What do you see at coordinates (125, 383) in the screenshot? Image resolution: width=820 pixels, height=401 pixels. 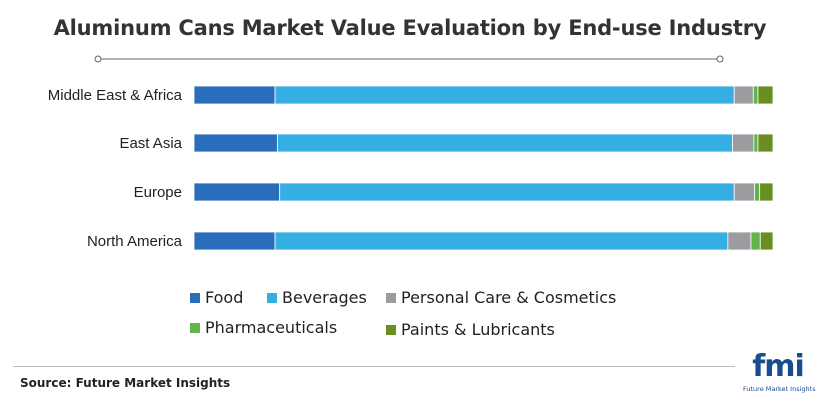 I see `source-note: Source: Future Market Insights` at bounding box center [125, 383].